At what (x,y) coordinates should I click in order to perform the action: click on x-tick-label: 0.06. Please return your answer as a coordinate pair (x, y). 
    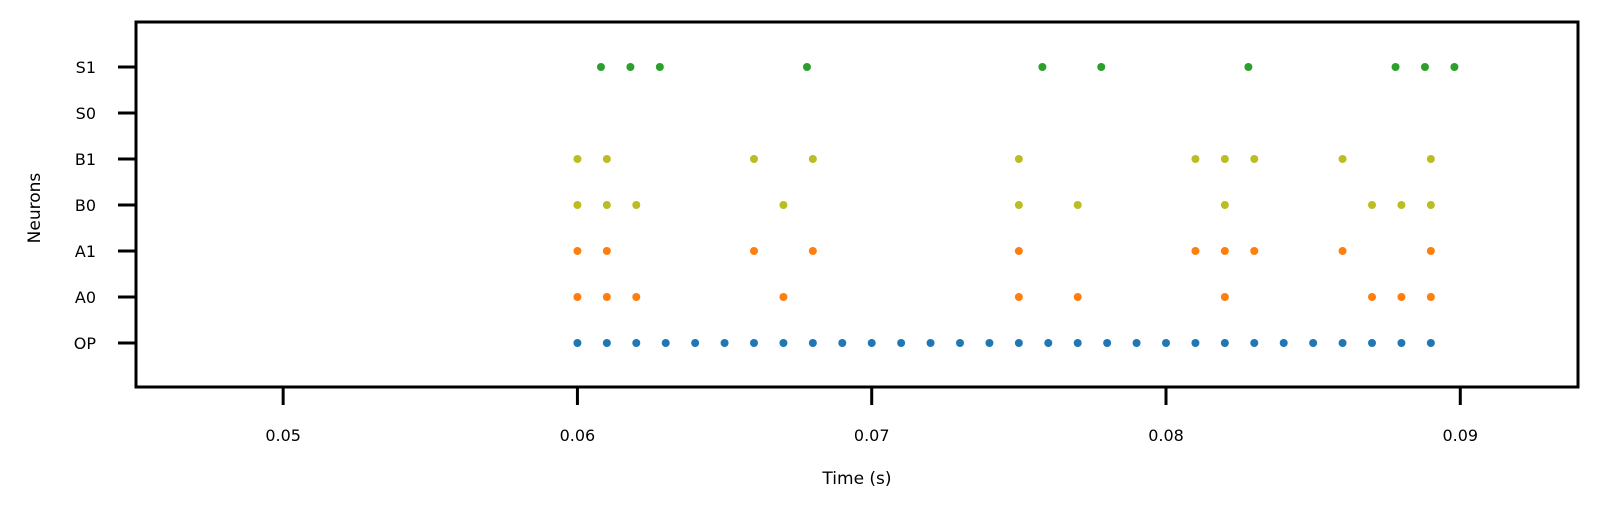
    Looking at the image, I should click on (578, 435).